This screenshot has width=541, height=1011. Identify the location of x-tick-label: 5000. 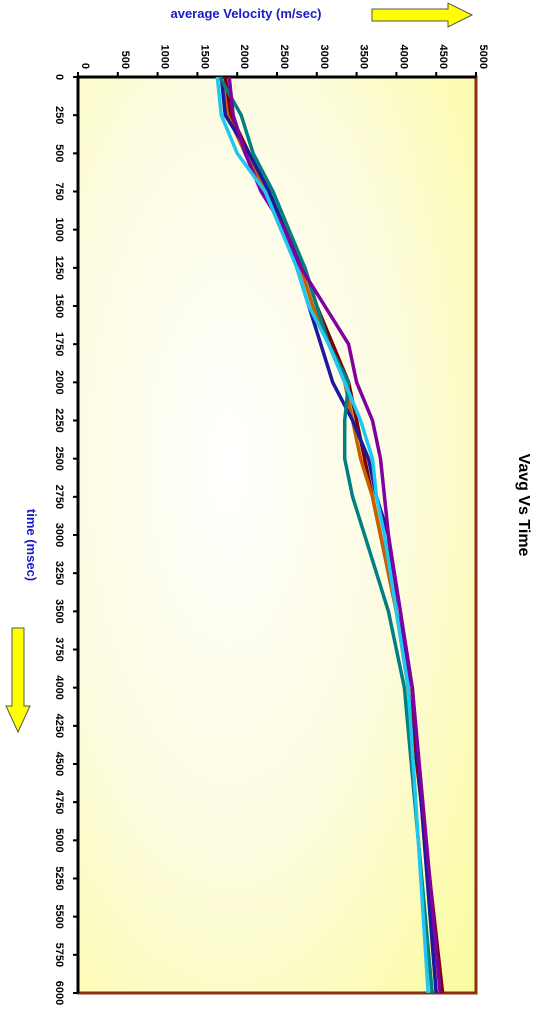
(59, 840).